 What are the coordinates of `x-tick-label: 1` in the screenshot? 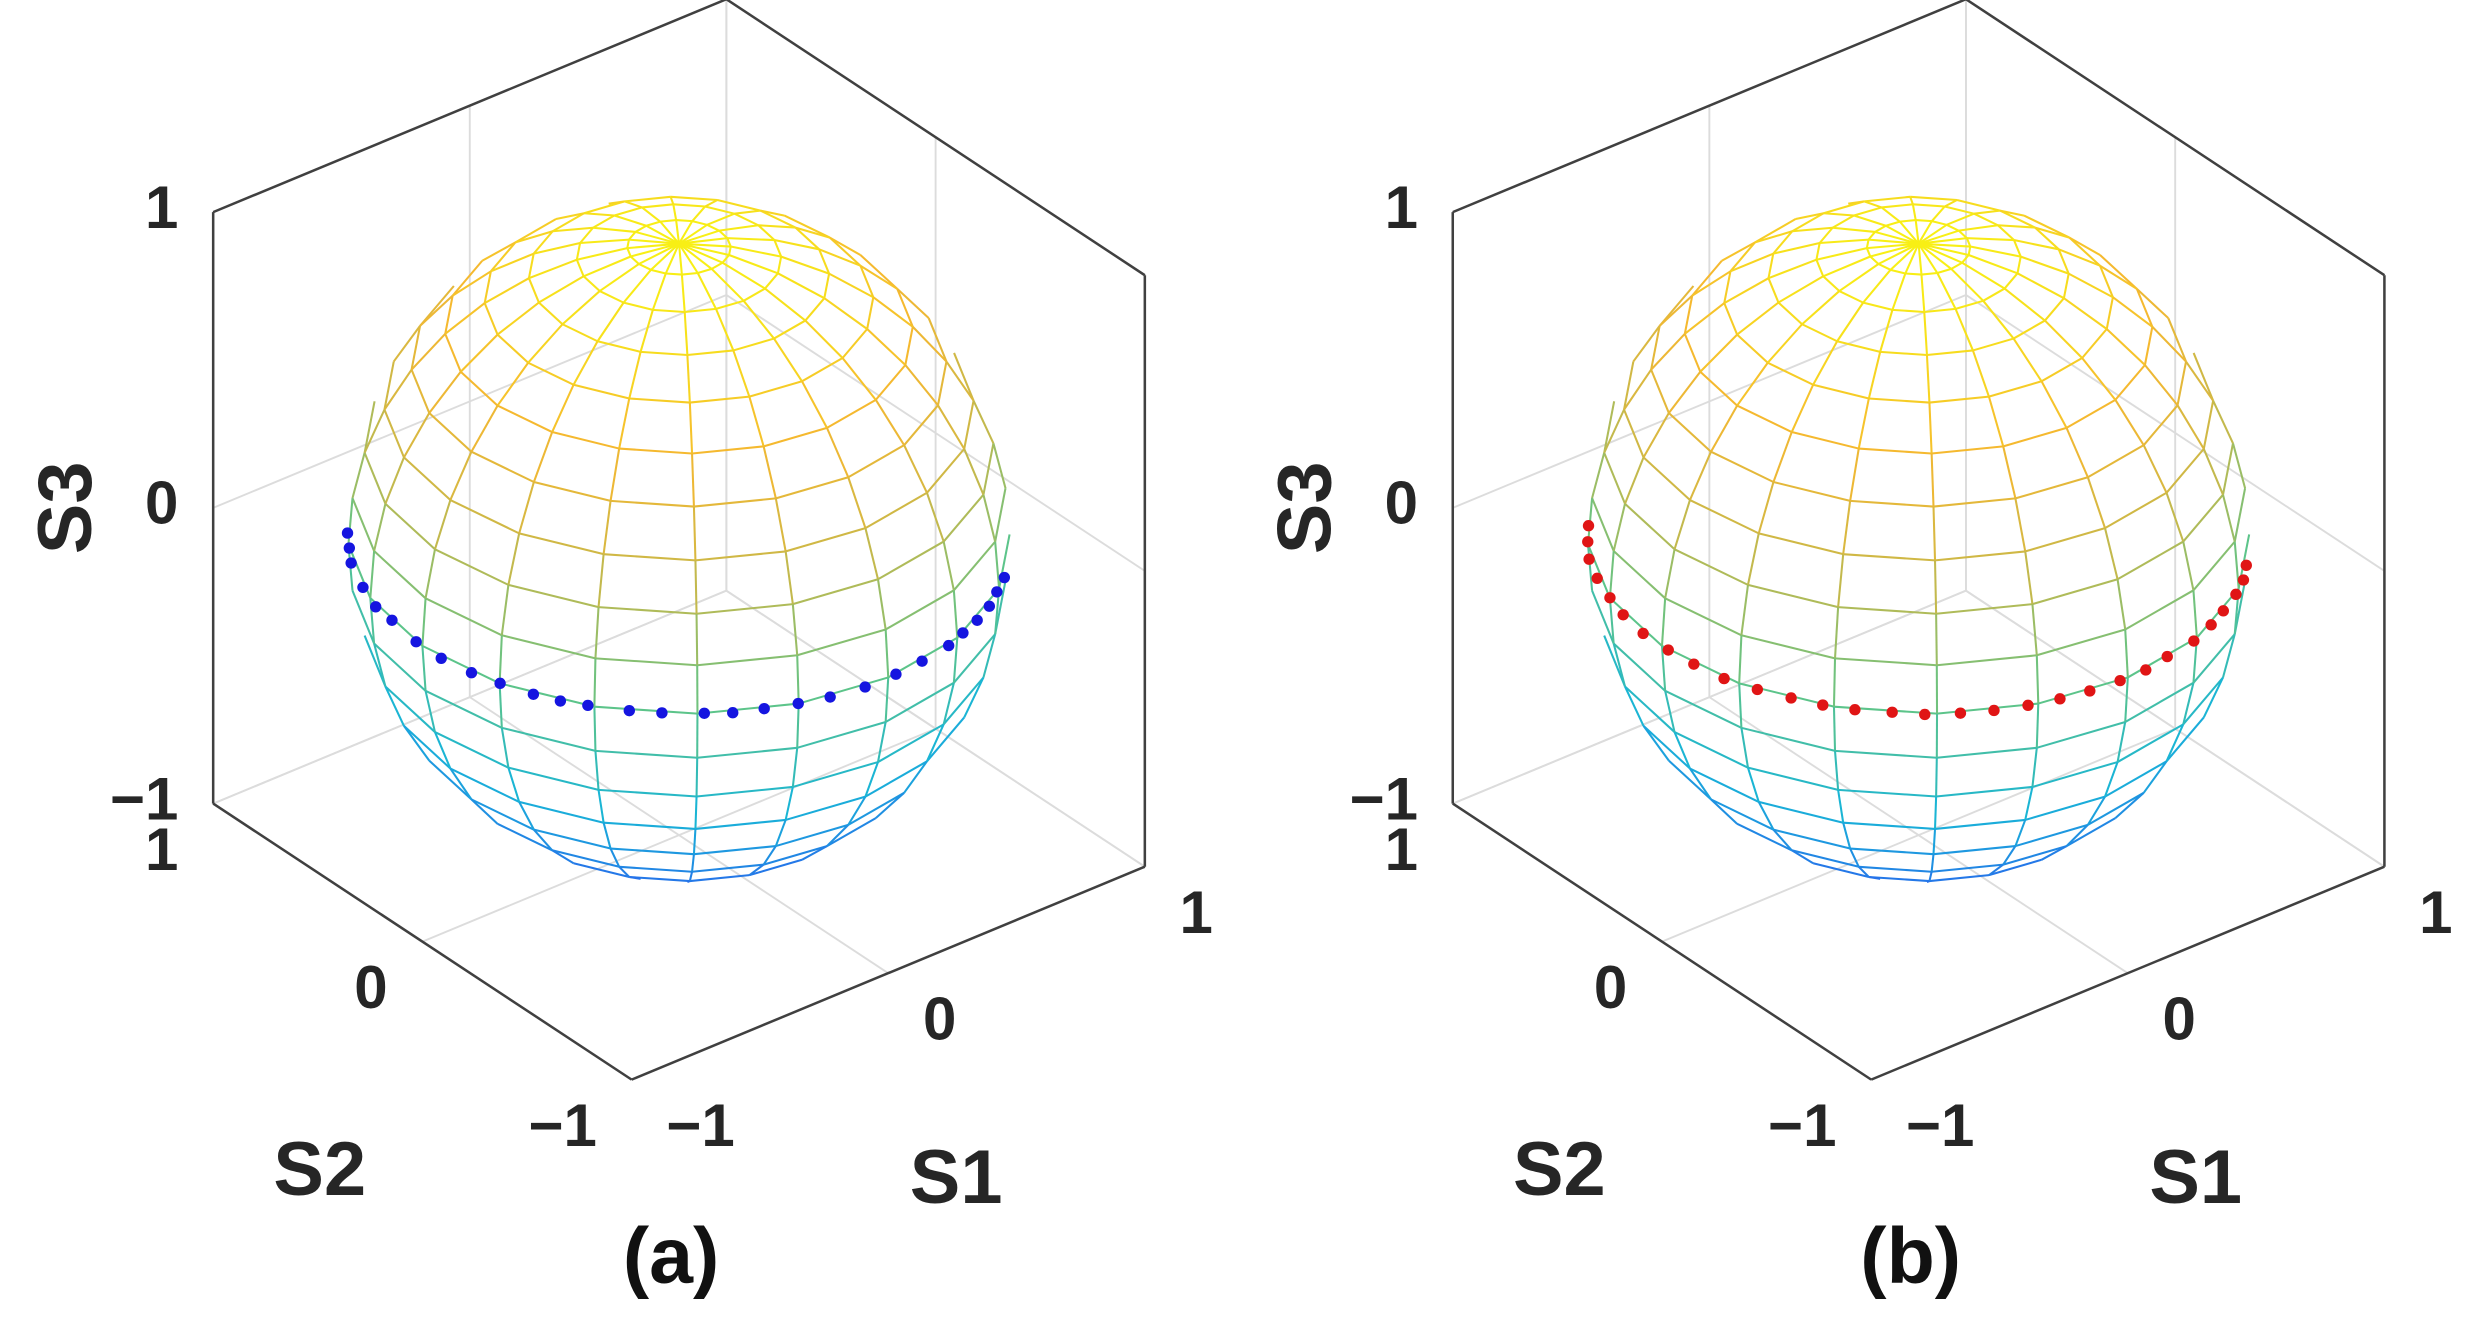 It's located at (2435, 912).